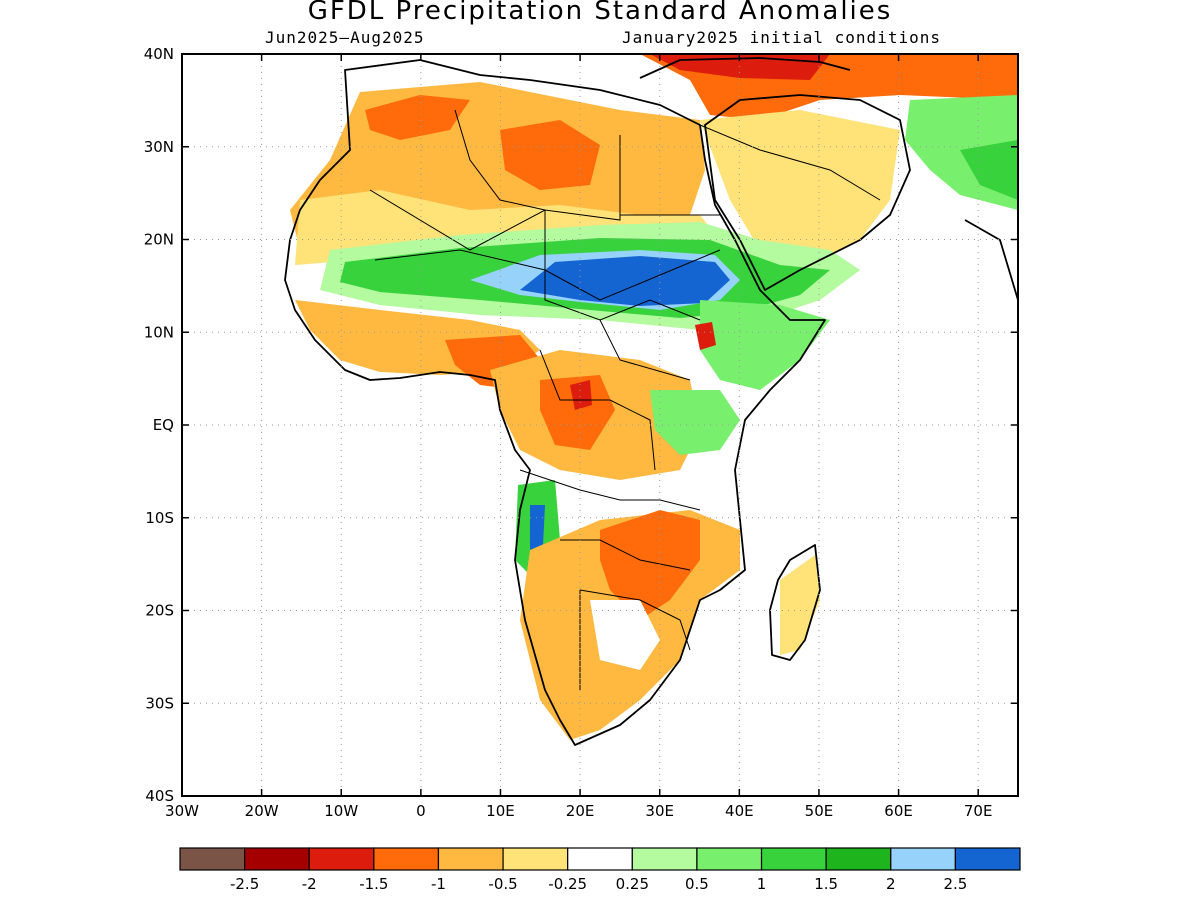 Image resolution: width=1200 pixels, height=900 pixels. What do you see at coordinates (438, 884) in the screenshot?
I see `colorbar-label: -1` at bounding box center [438, 884].